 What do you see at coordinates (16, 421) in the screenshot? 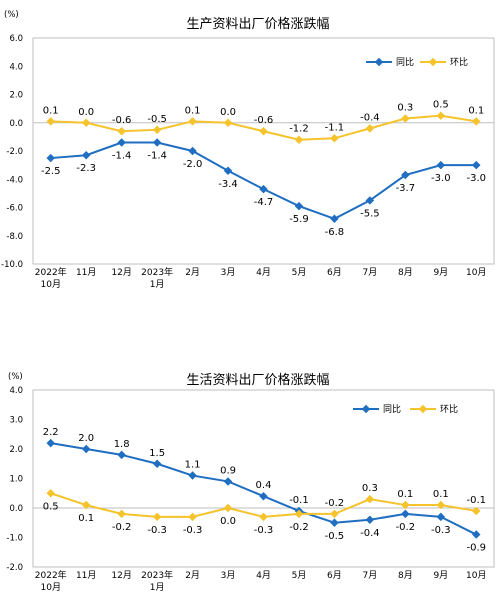
I see `y-tick-label: 3.0` at bounding box center [16, 421].